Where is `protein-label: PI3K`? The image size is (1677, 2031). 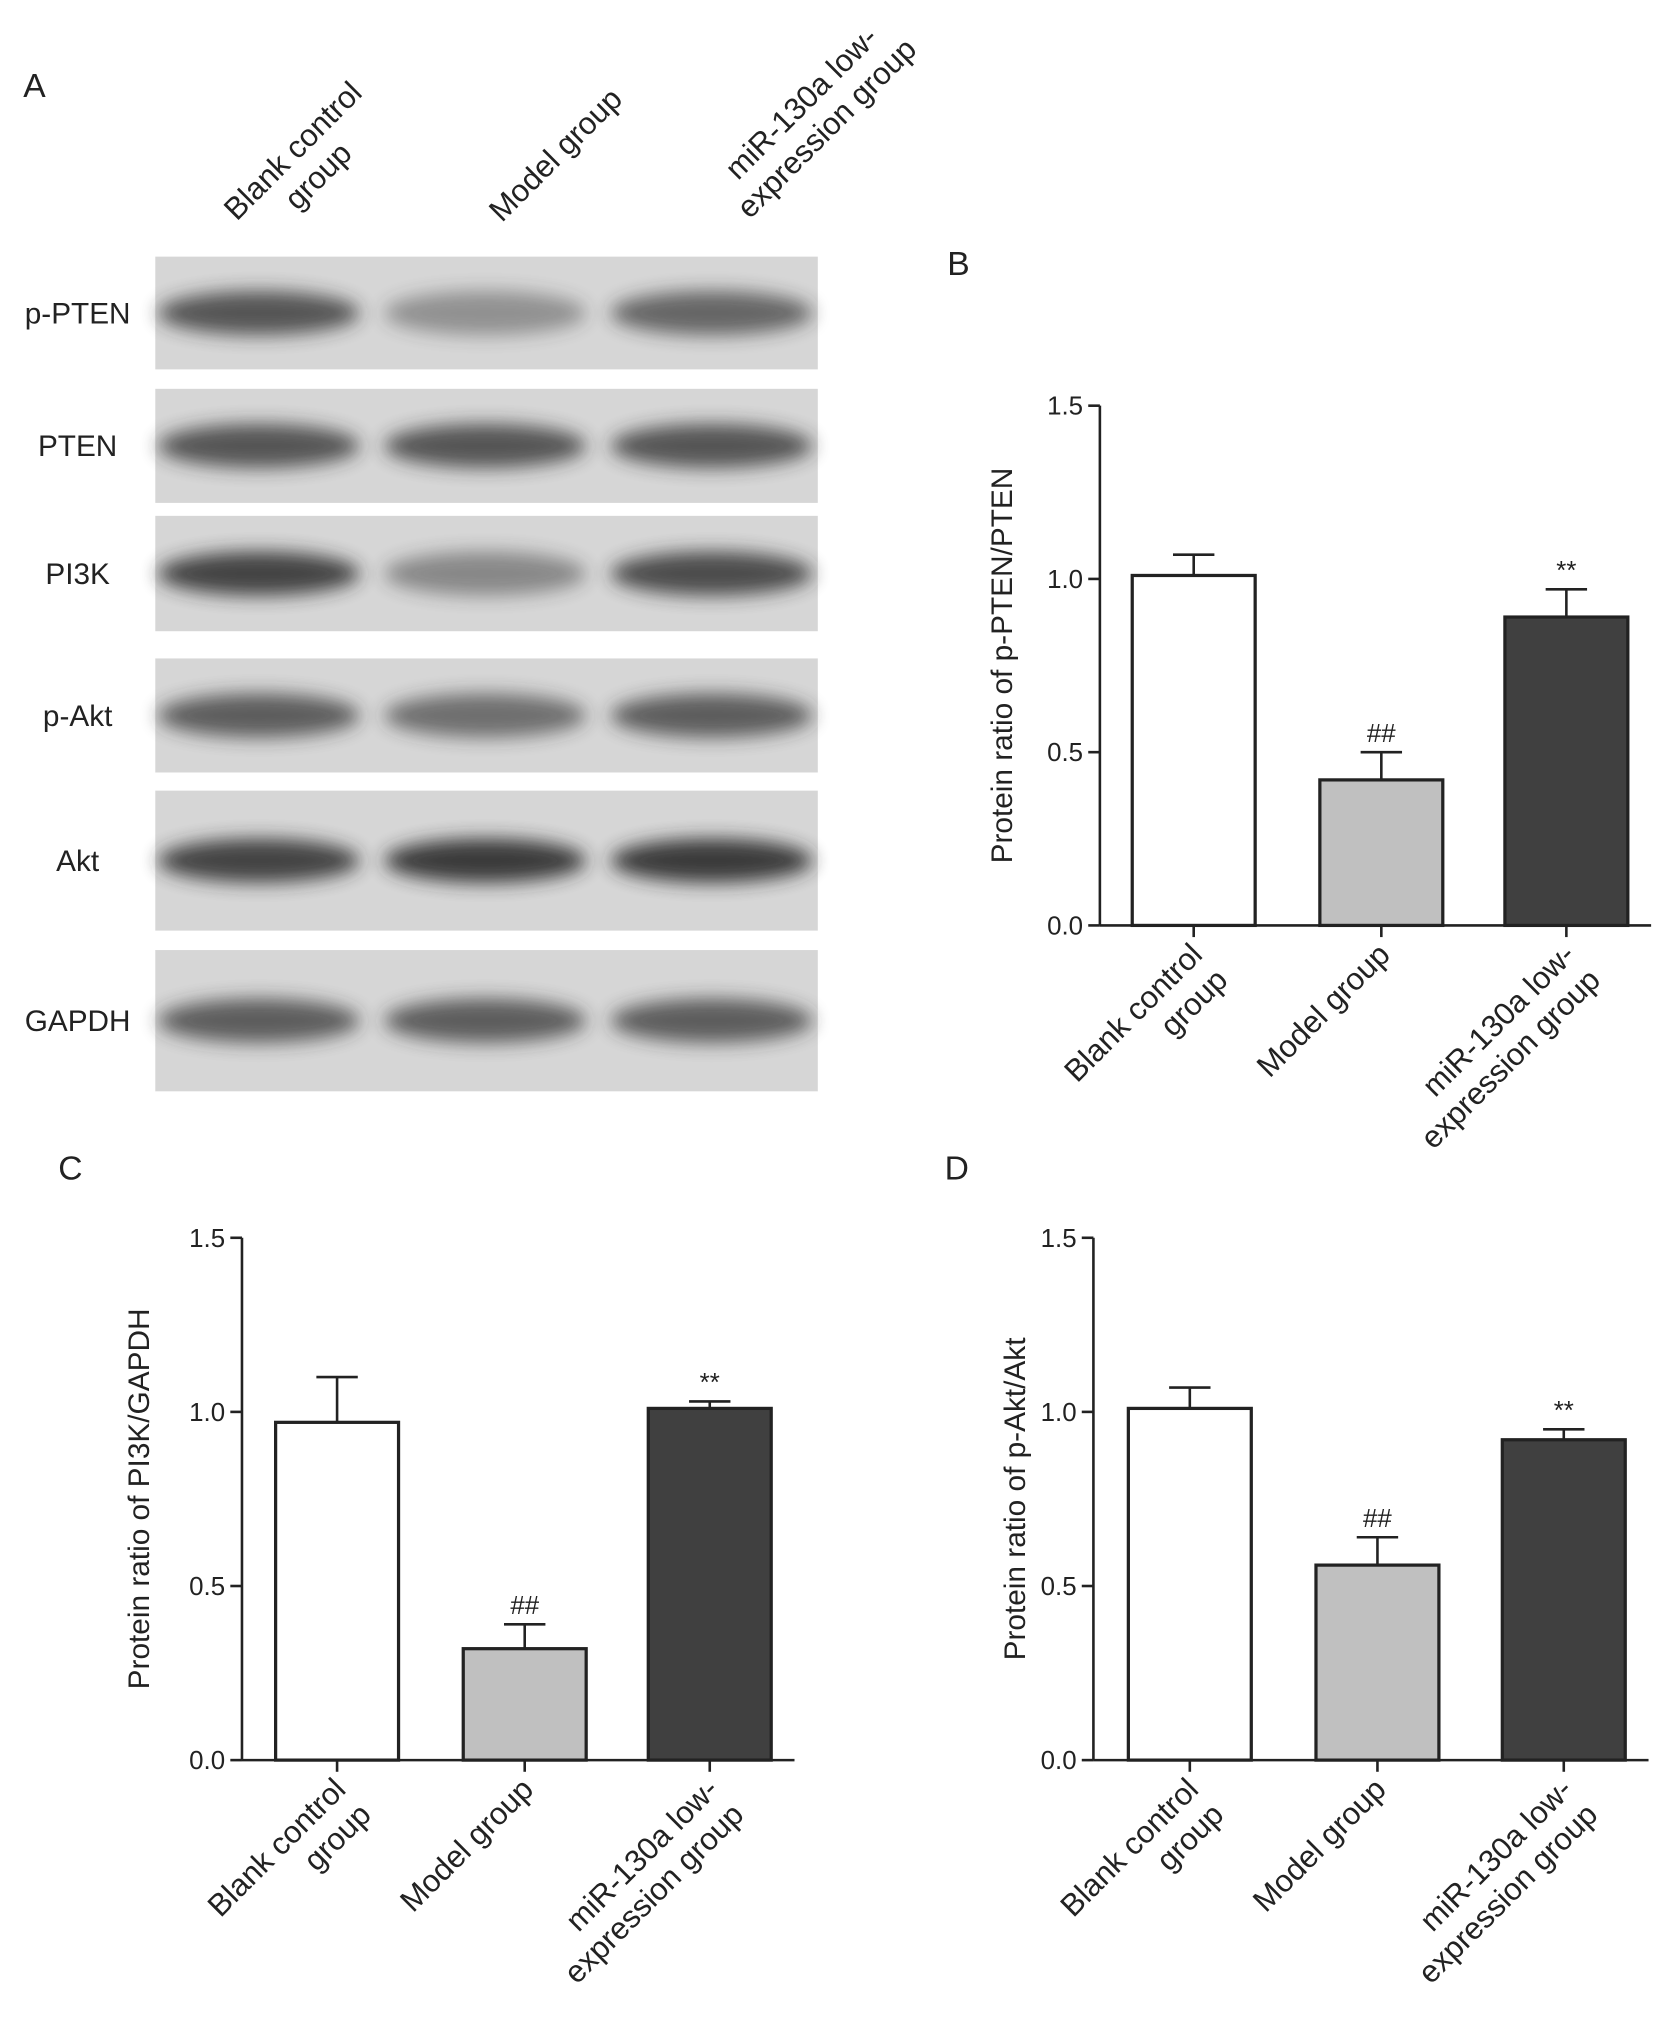 protein-label: PI3K is located at coordinates (77, 574).